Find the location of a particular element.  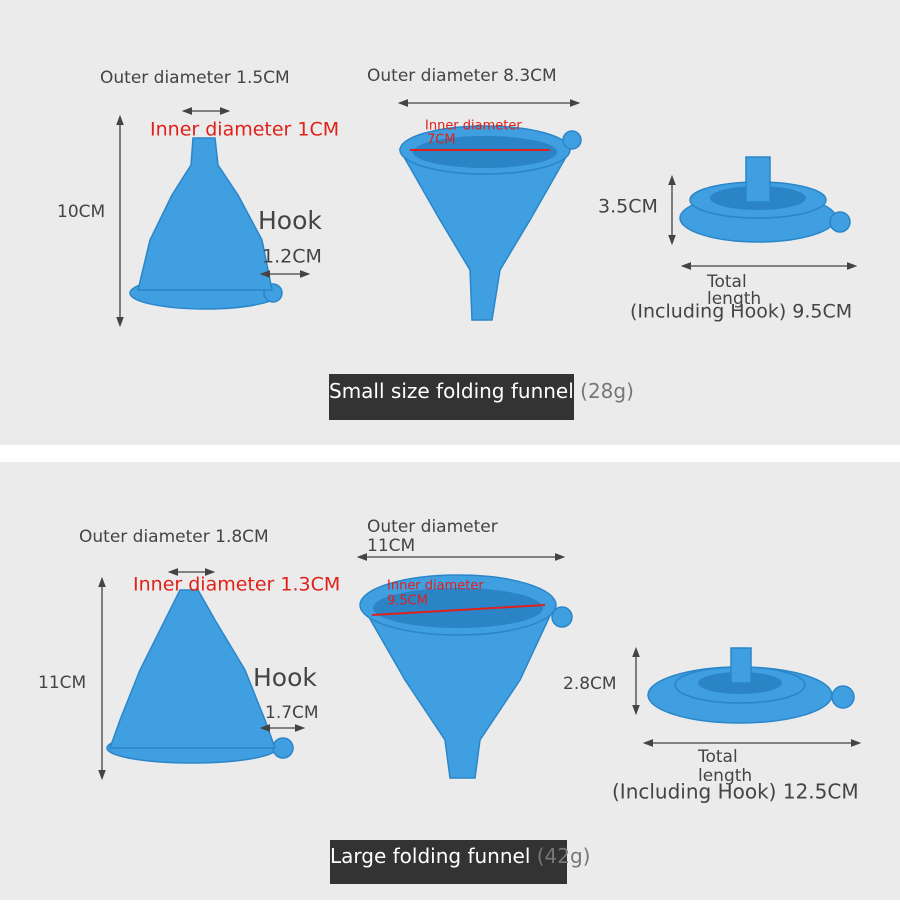

label: Outer diameter 8.3CM is located at coordinates (462, 76).